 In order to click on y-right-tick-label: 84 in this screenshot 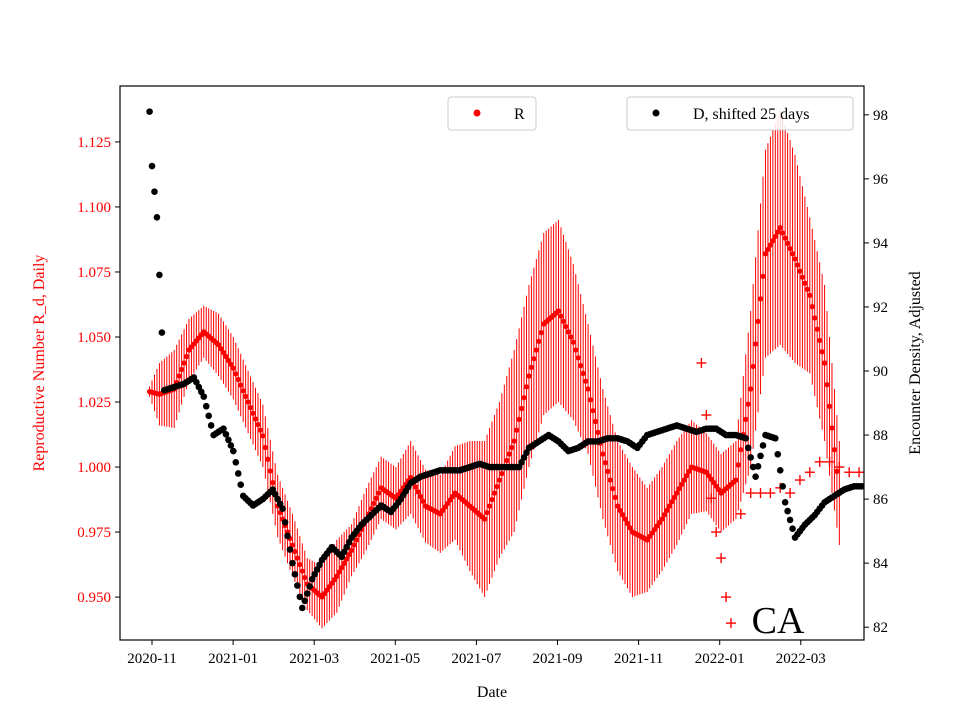, I will do `click(881, 564)`.